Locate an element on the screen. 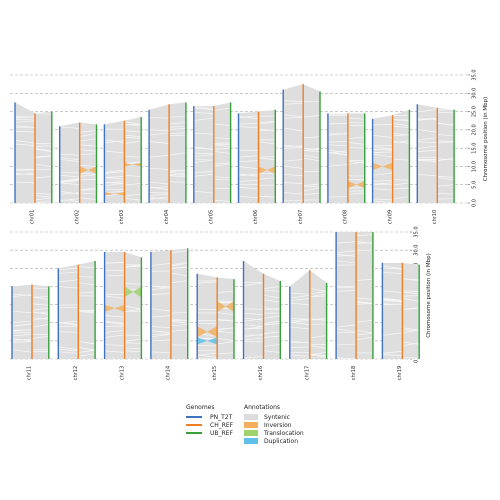  legend-annotation-item: Syntenic is located at coordinates (274, 417).